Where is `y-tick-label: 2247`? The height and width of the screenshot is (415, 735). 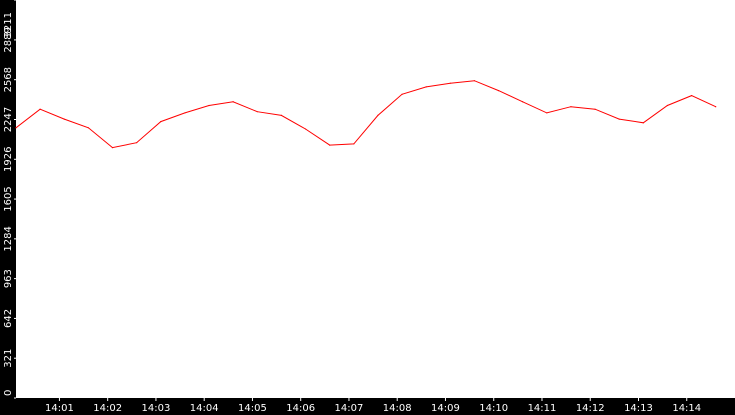 y-tick-label: 2247 is located at coordinates (8, 119).